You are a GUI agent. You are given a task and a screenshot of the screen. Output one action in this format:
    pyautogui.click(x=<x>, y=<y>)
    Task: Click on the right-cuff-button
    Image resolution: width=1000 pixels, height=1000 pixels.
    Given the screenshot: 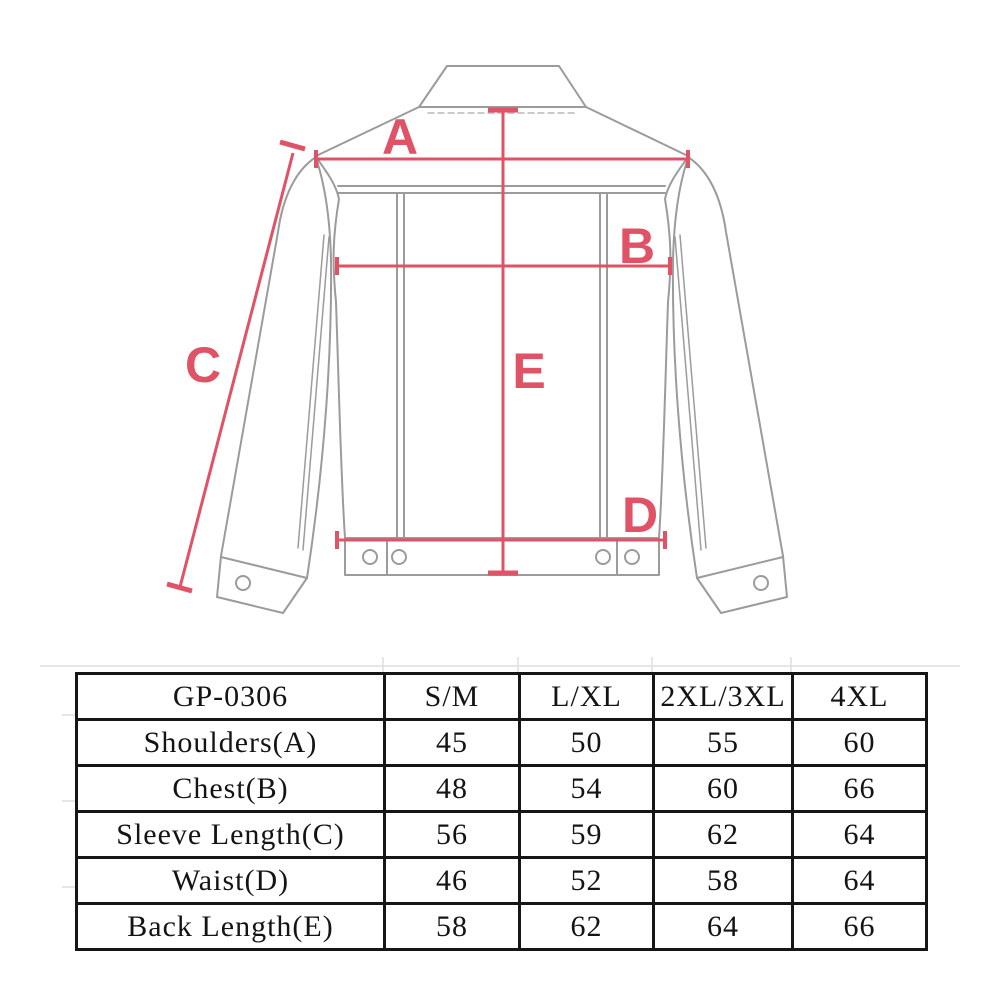 What is the action you would take?
    pyautogui.click(x=761, y=583)
    